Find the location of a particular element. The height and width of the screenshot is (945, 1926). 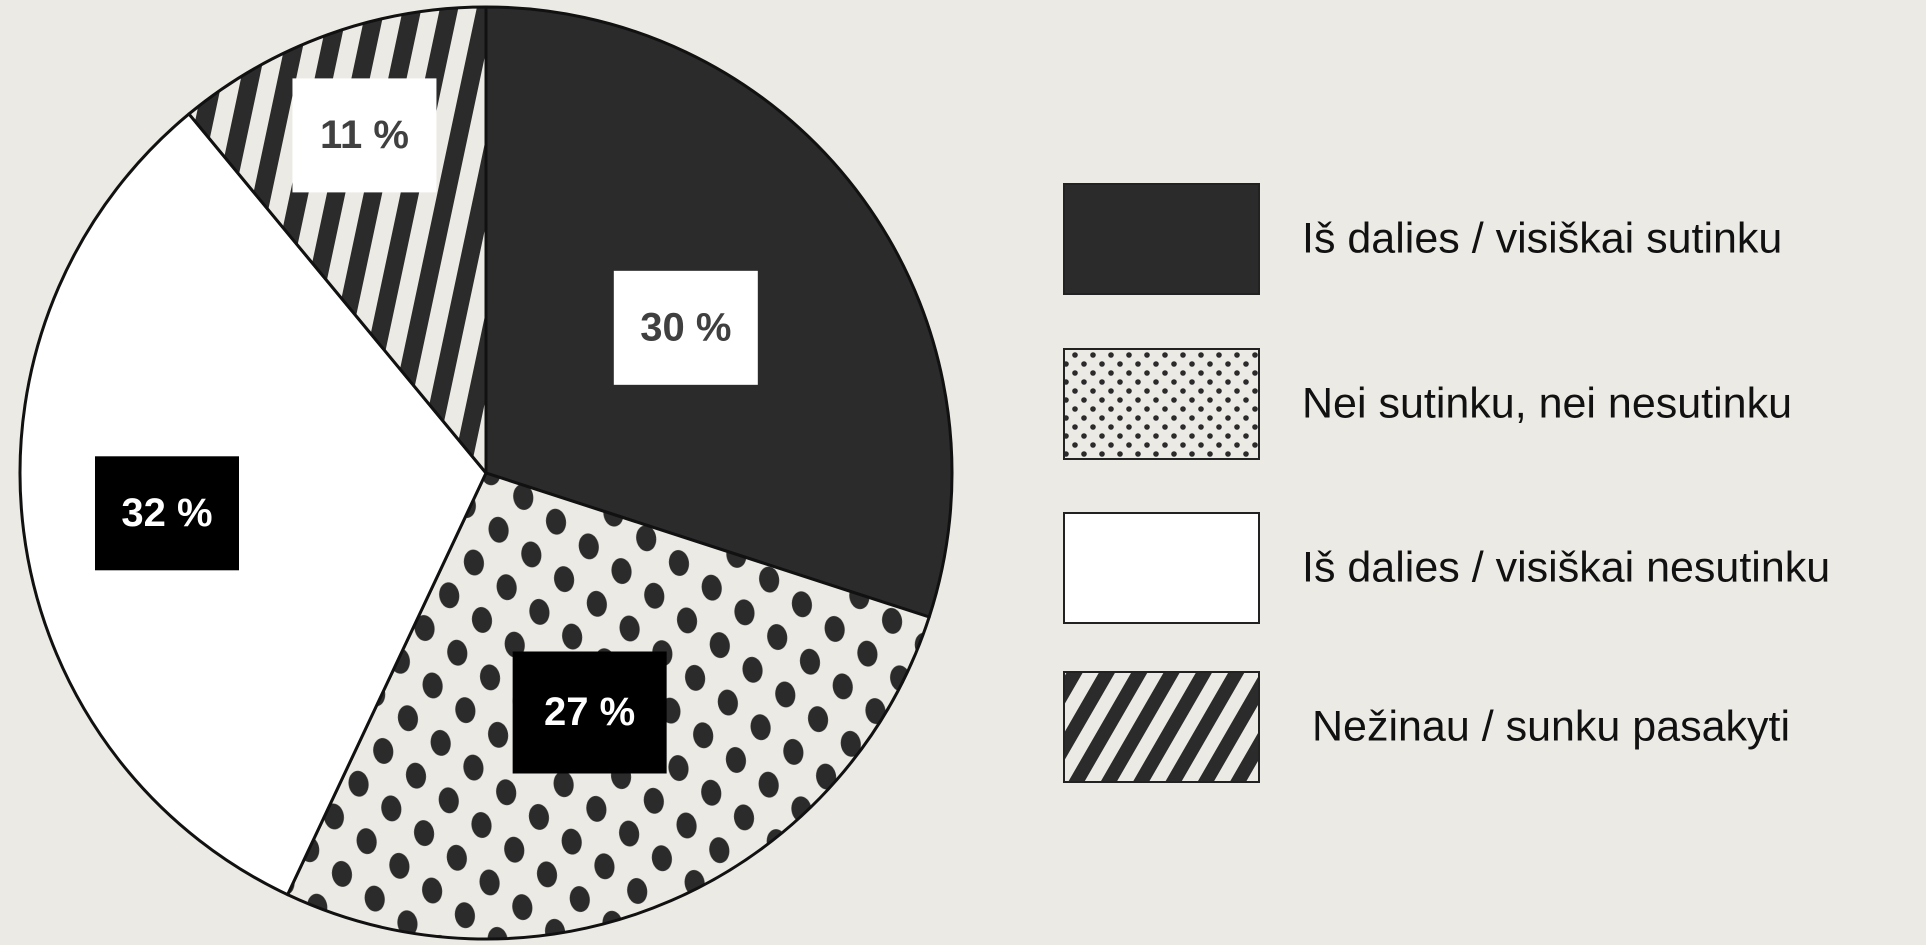

data-label: 11 % is located at coordinates (364, 135).